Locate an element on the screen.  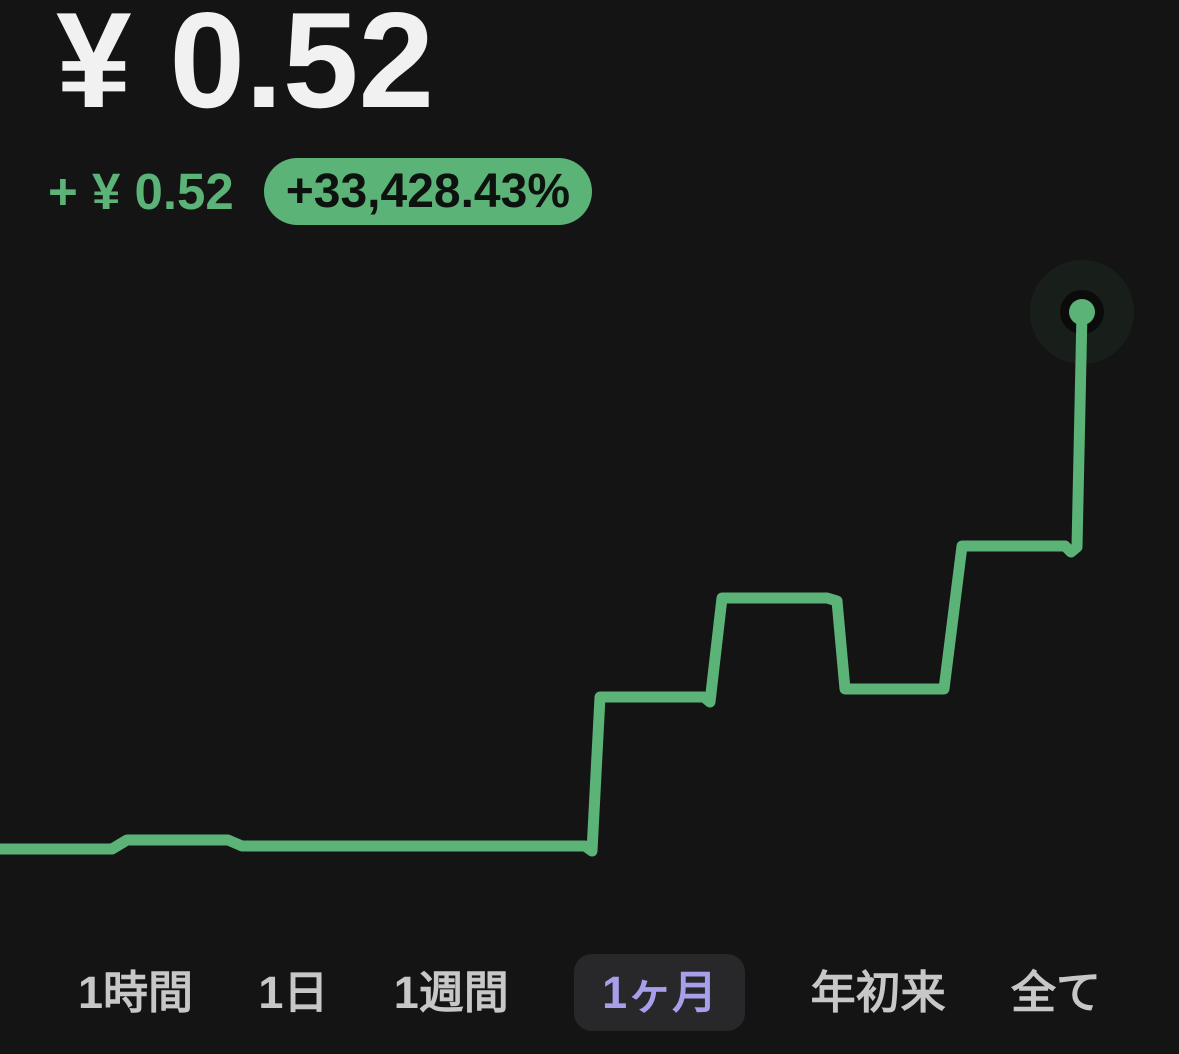
time-range-tabbar: 1時間 1日 1週間 1ヶ月 年初来 全て is located at coordinates (589, 992).